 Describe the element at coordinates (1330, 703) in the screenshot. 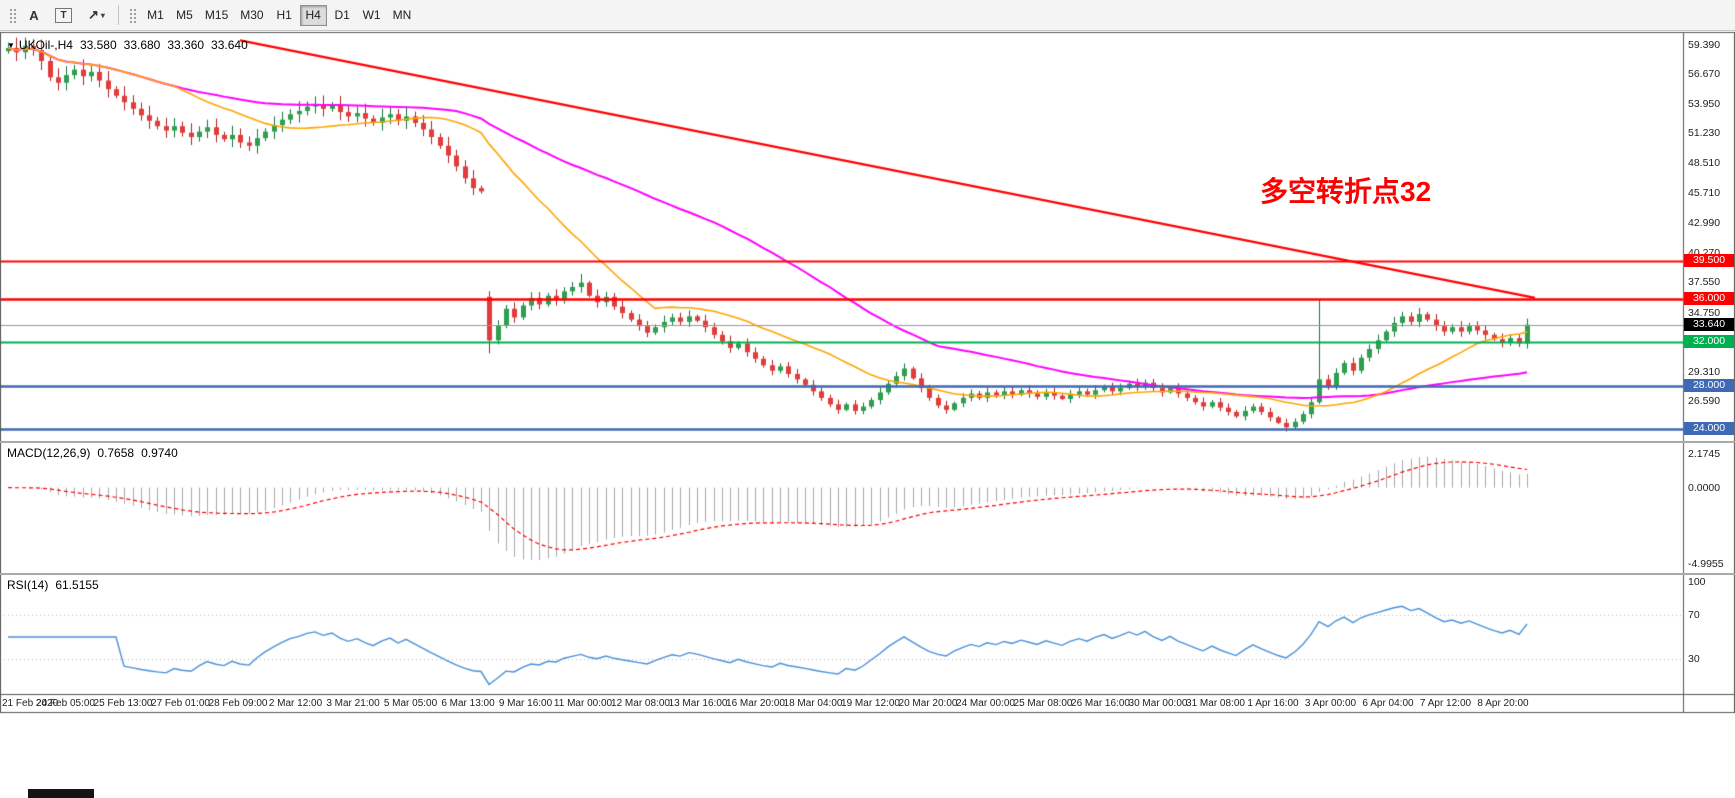

I see `time-axis-label: 3 Apr 00:00` at that location.